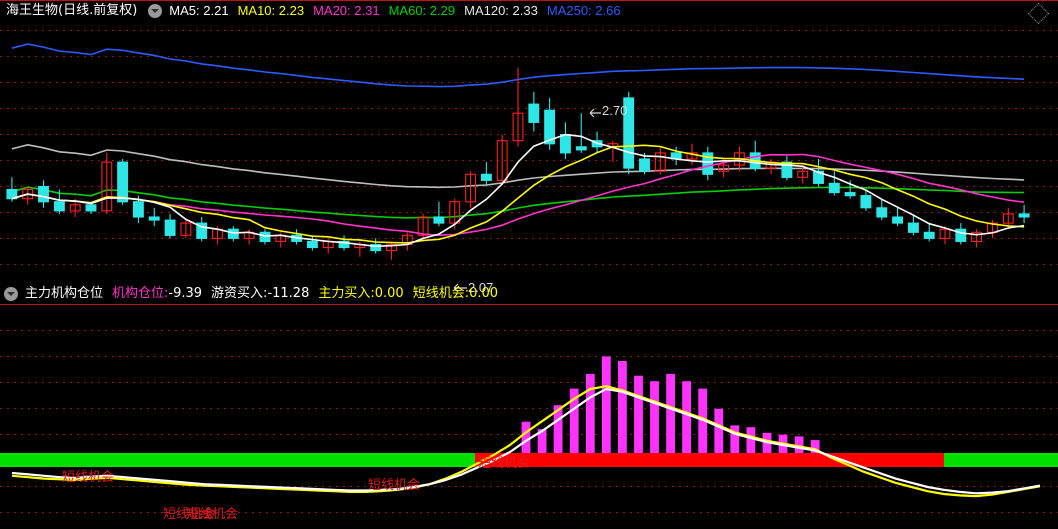 The image size is (1058, 529). What do you see at coordinates (291, 10) in the screenshot?
I see `ma10-value: 2.23` at bounding box center [291, 10].